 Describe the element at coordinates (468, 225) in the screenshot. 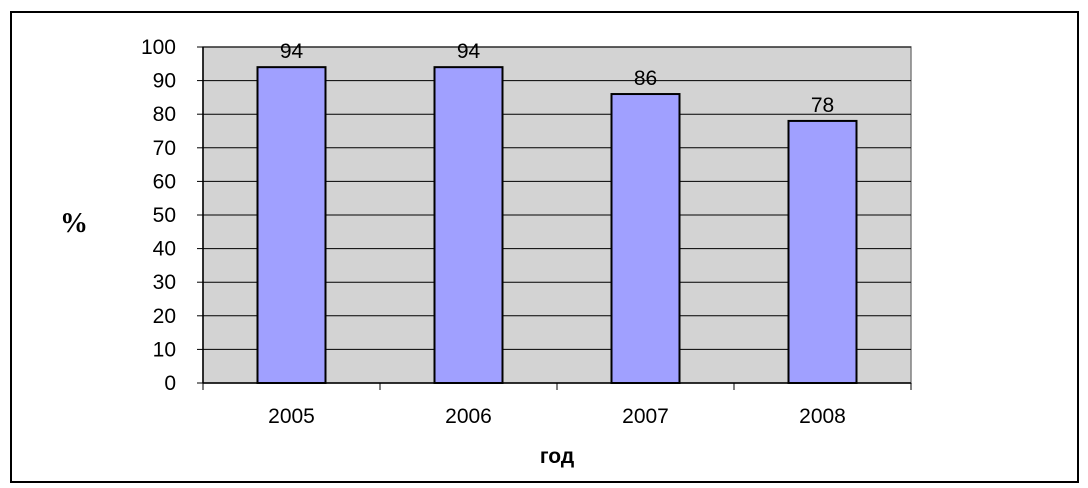

I see `bar-2006` at that location.